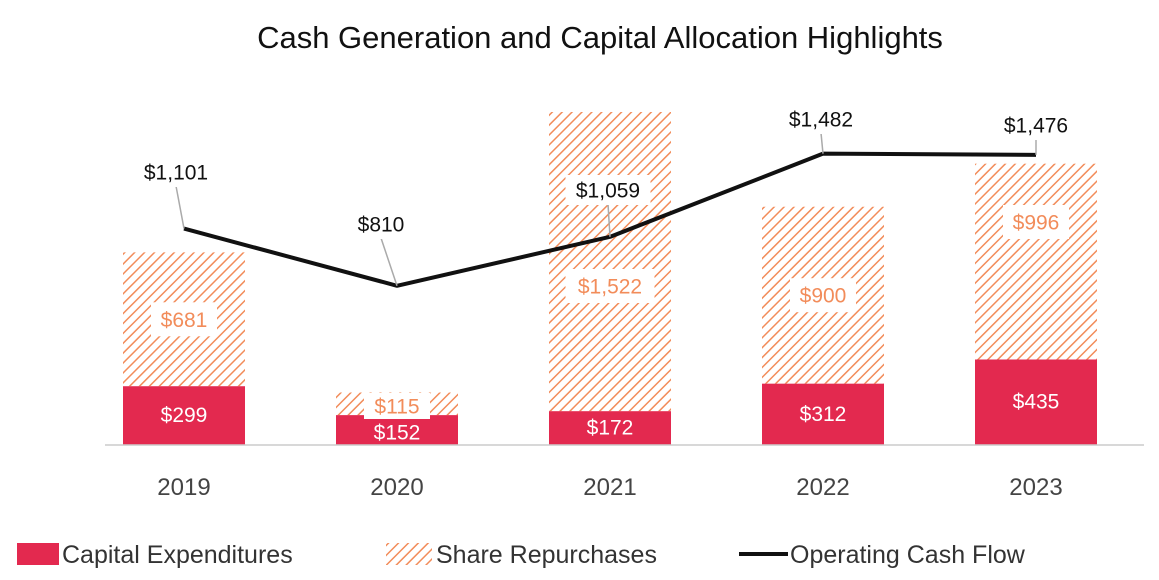 This screenshot has width=1159, height=580. I want to click on legend-swatch-share-repurchases, so click(409, 554).